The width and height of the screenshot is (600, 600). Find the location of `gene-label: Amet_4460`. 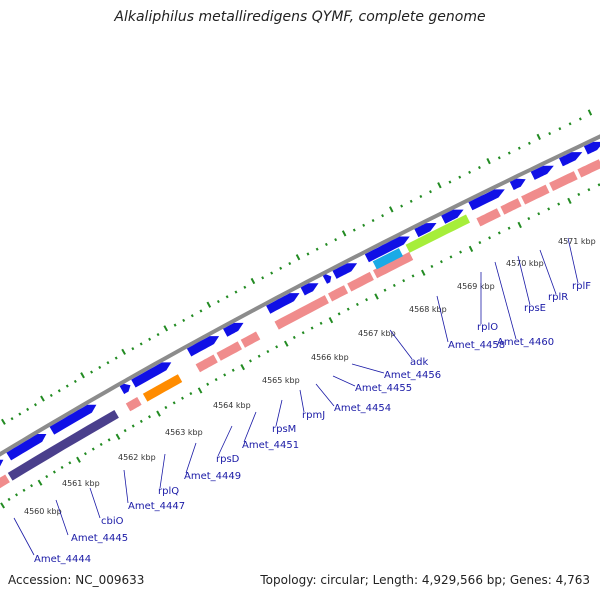

gene-label: Amet_4460 is located at coordinates (525, 342).